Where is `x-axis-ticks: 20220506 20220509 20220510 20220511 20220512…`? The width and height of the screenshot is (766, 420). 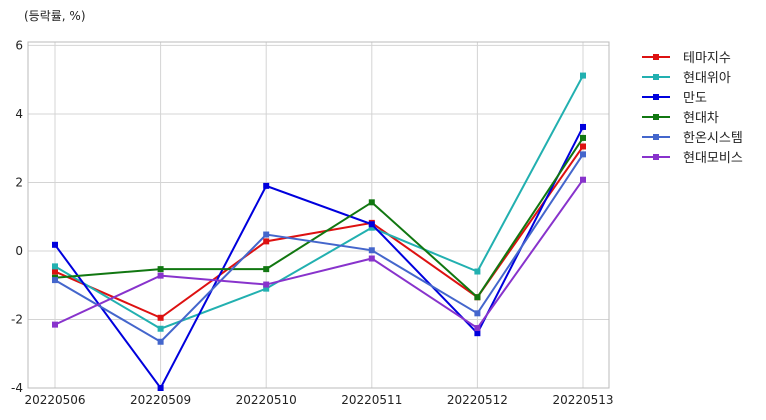
x-axis-ticks: 20220506 20220509 20220510 20220511 20220512… is located at coordinates (318, 400).